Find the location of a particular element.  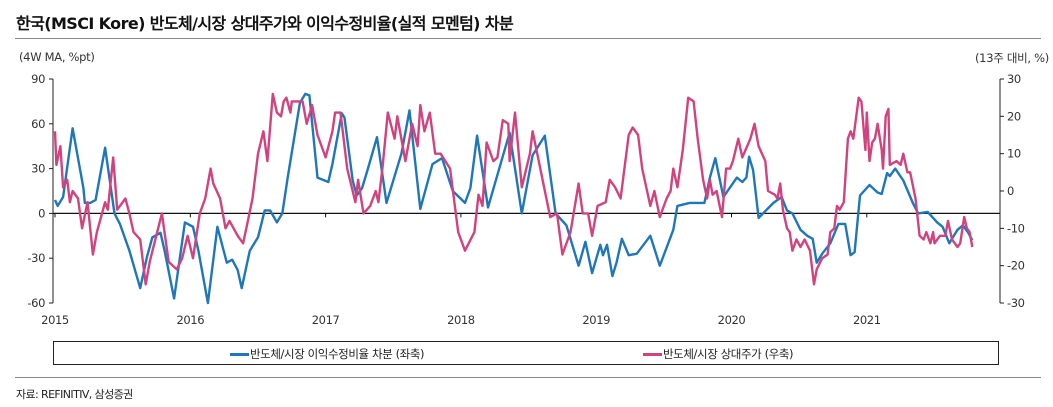

x-tick-label: 2017 is located at coordinates (326, 320).